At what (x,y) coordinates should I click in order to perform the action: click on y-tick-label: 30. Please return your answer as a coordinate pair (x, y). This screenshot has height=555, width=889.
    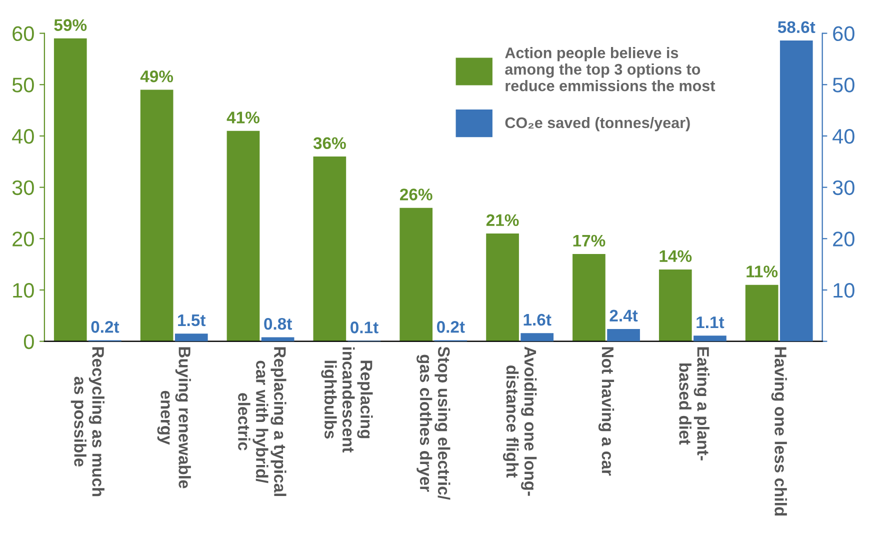
    Looking at the image, I should click on (23, 188).